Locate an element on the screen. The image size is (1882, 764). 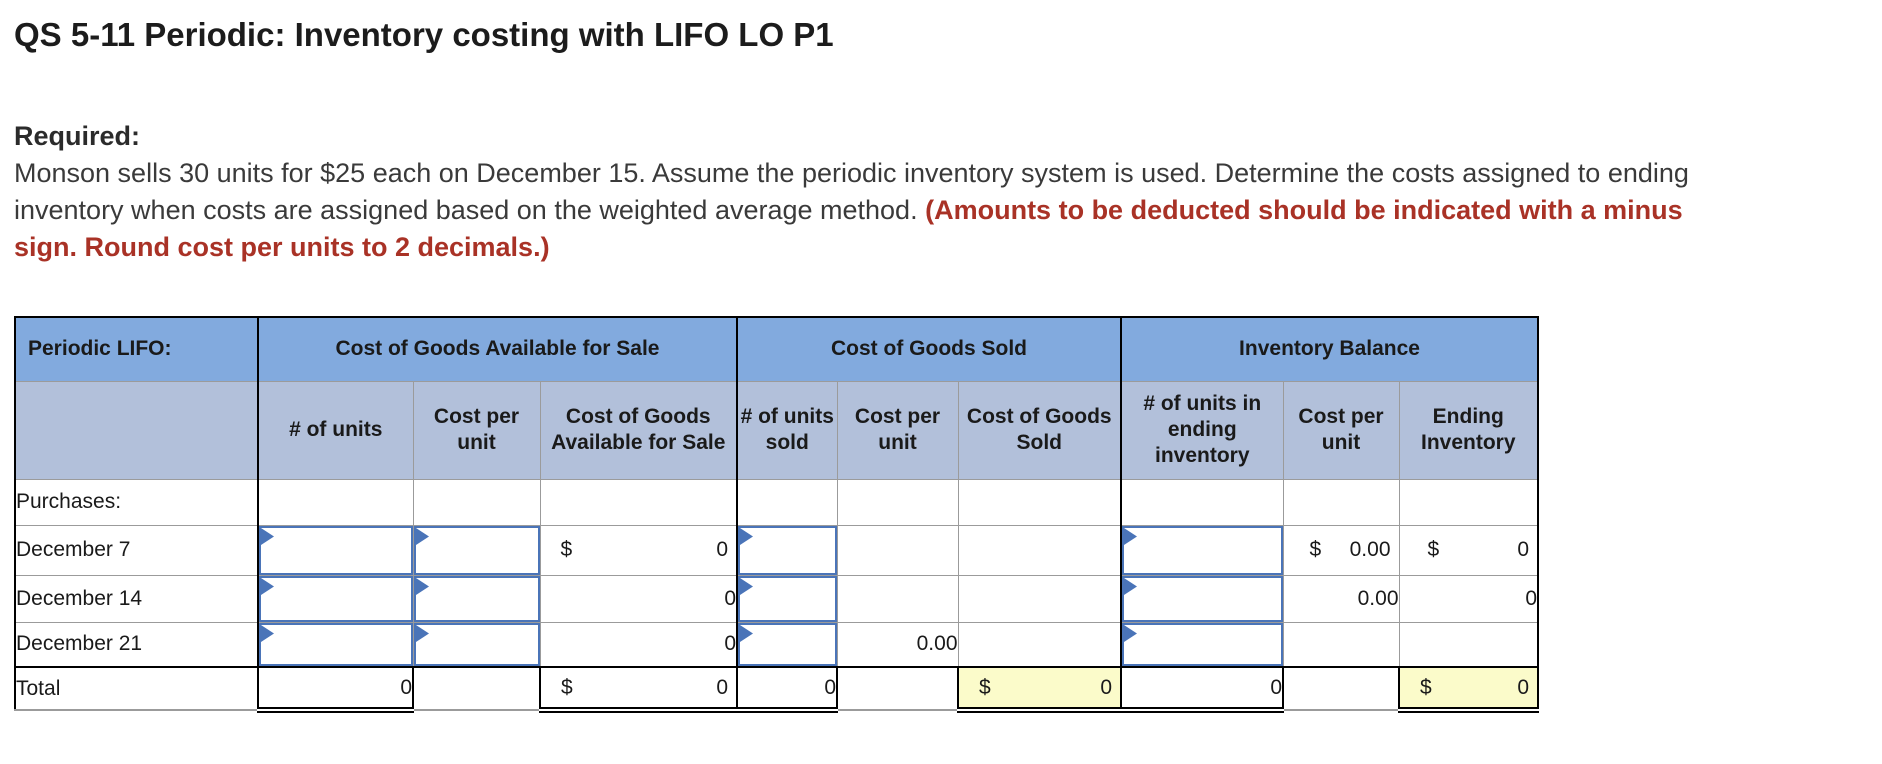
cell-dec7-units-sold is located at coordinates (787, 550).